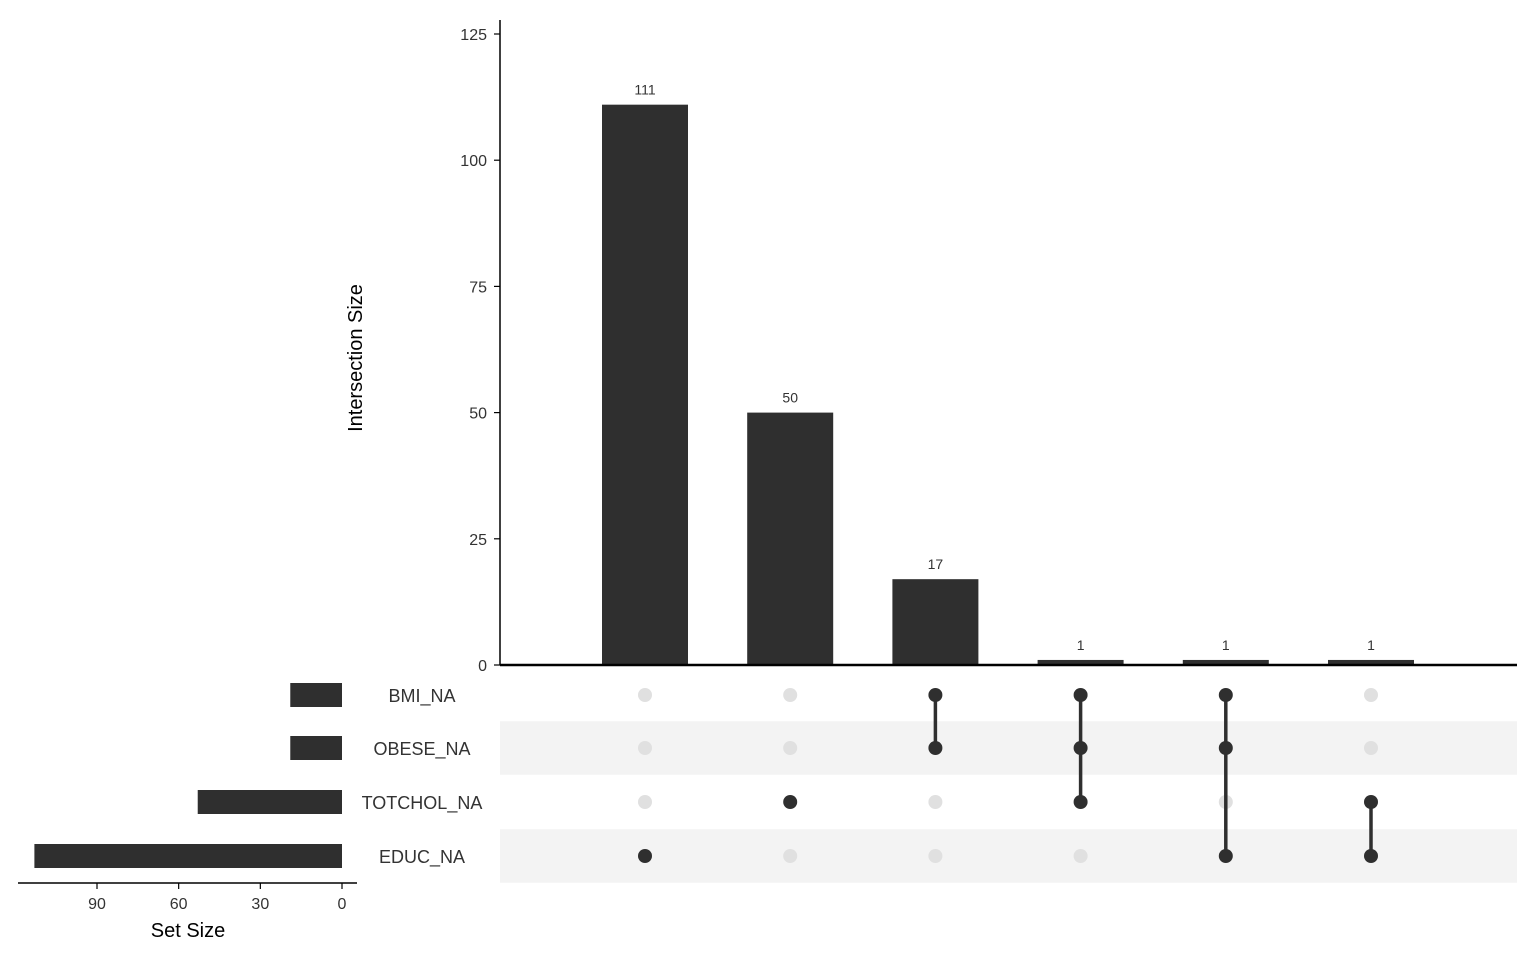  I want to click on y-tick-label: 100, so click(473, 161).